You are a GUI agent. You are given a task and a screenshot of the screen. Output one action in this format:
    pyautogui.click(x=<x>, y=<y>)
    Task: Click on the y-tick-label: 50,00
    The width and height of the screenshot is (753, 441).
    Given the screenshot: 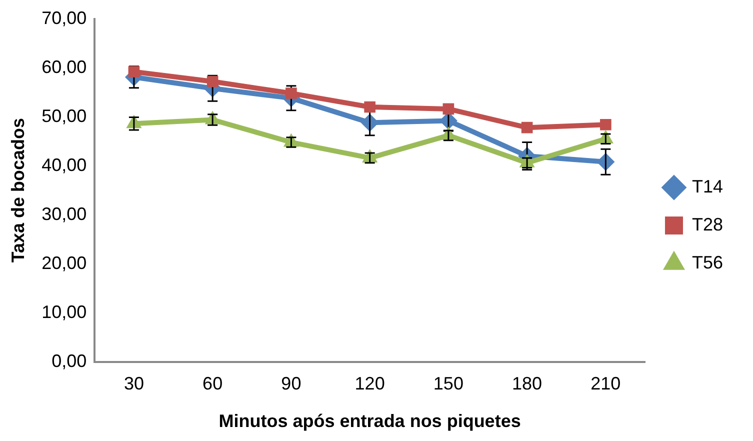 What is the action you would take?
    pyautogui.click(x=64, y=116)
    